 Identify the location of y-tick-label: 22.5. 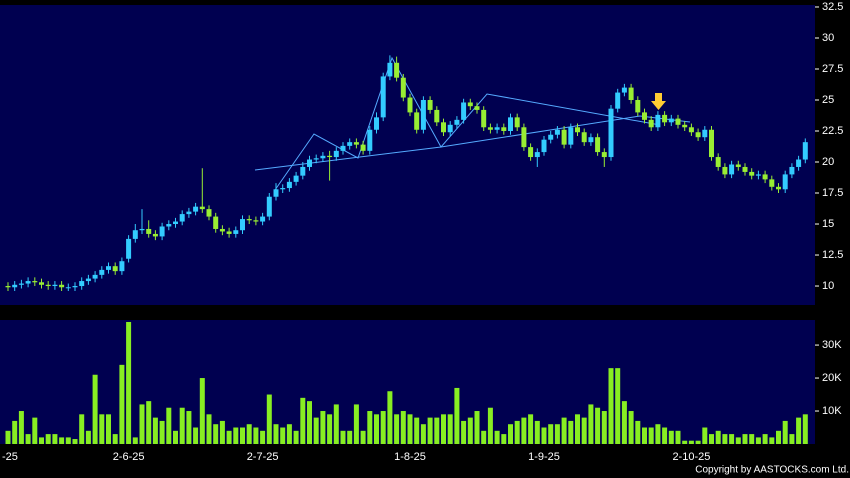
(832, 131).